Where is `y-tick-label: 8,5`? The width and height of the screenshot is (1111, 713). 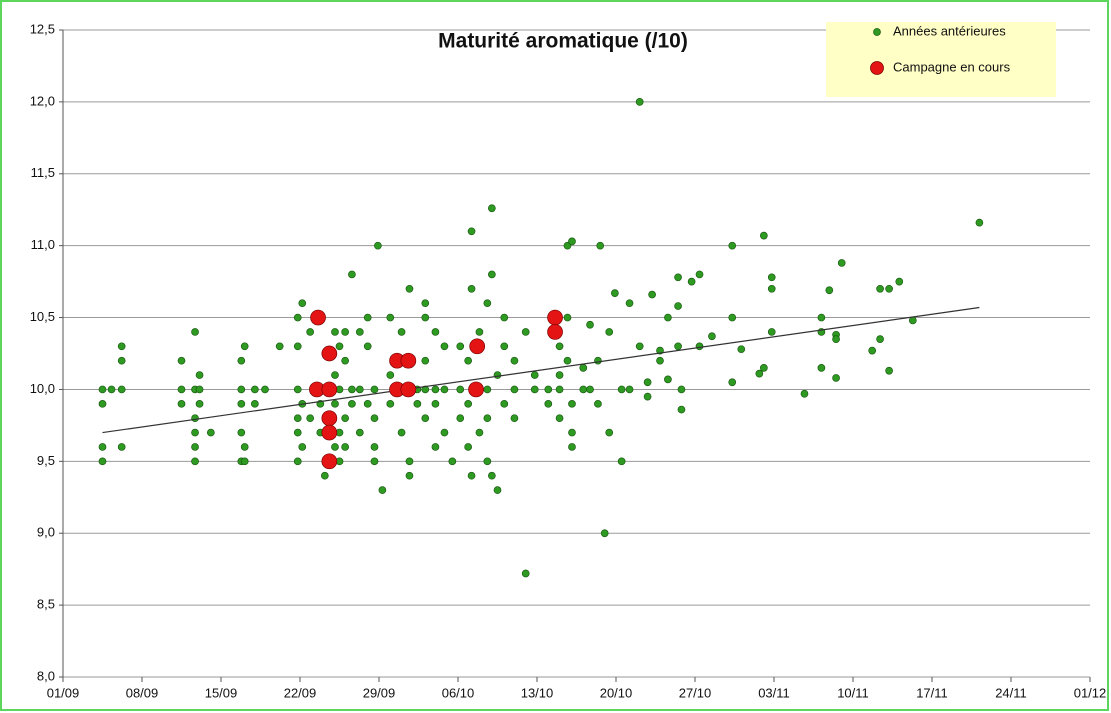 y-tick-label: 8,5 is located at coordinates (46, 604).